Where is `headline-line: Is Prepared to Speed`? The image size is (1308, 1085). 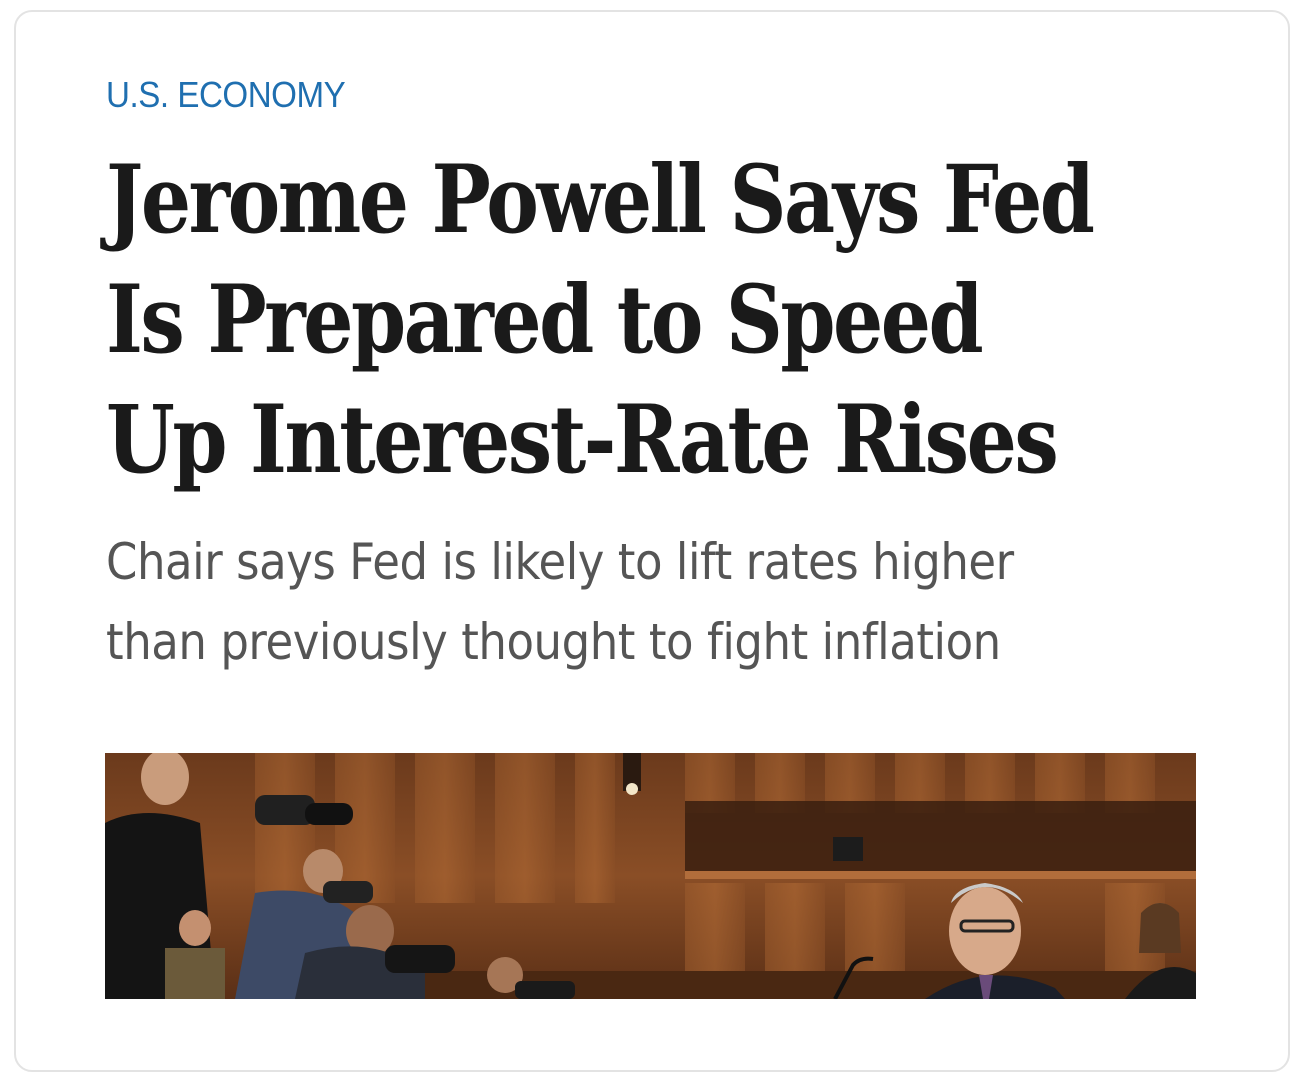 headline-line: Is Prepared to Speed is located at coordinates (545, 320).